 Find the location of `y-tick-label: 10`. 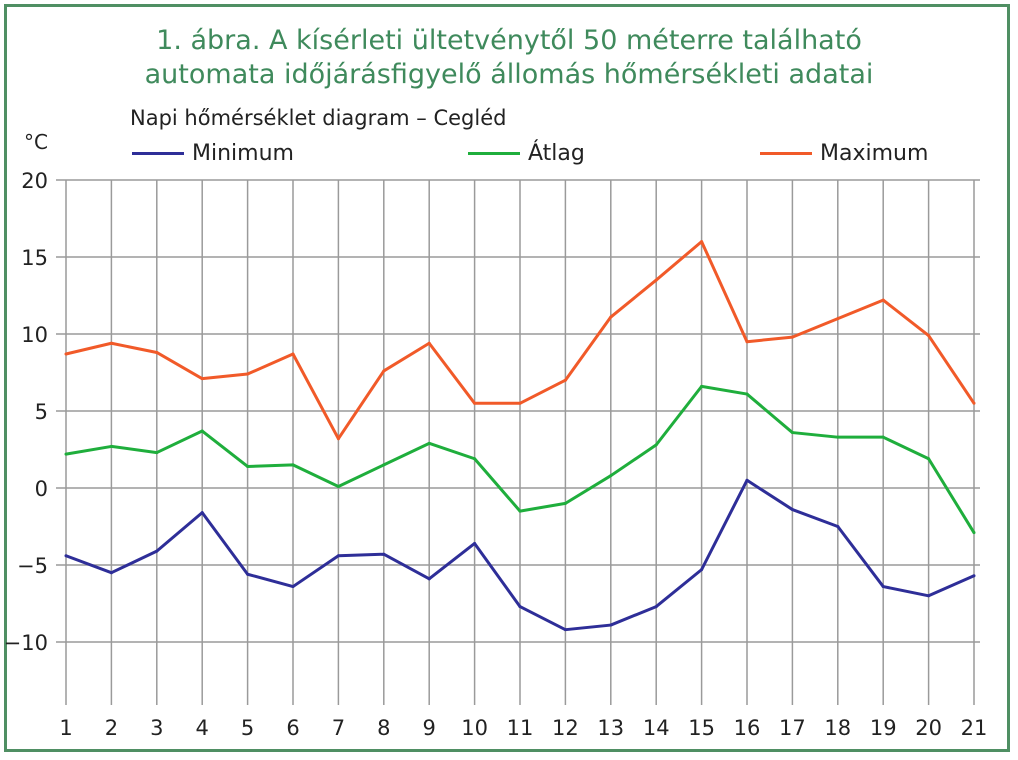

y-tick-label: 10 is located at coordinates (34, 335).